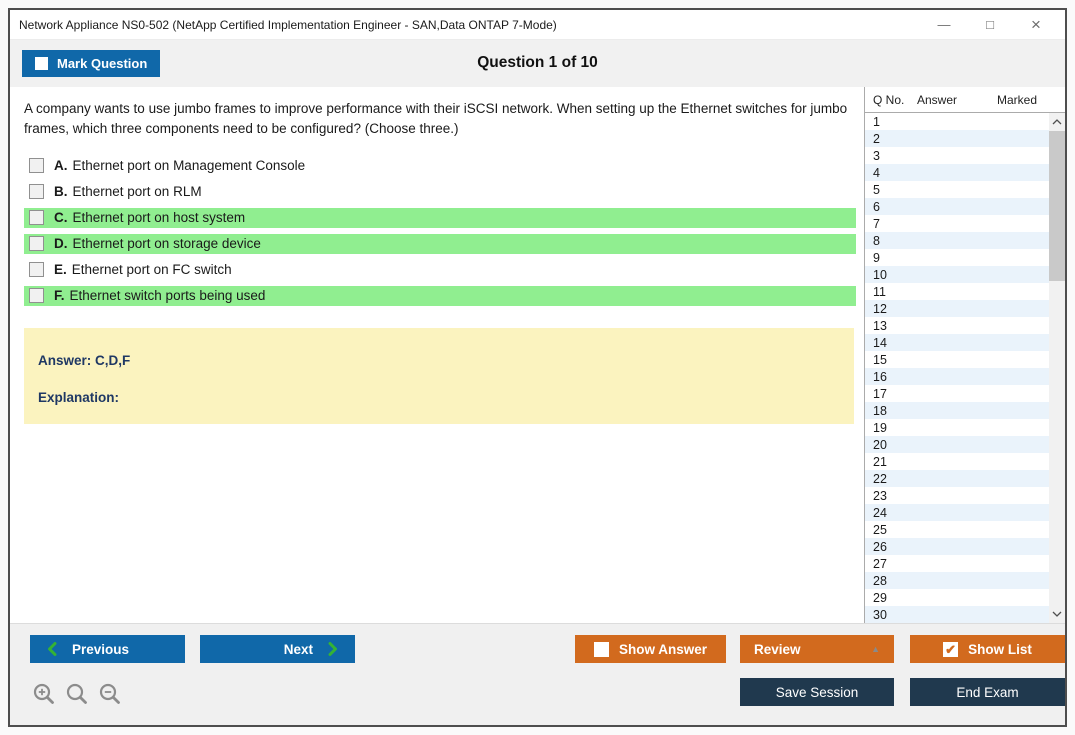 The image size is (1075, 735). I want to click on question-list: 1 2 3 4 5 6 7 8 9 10 11 12 13 14 15, so click(957, 368).